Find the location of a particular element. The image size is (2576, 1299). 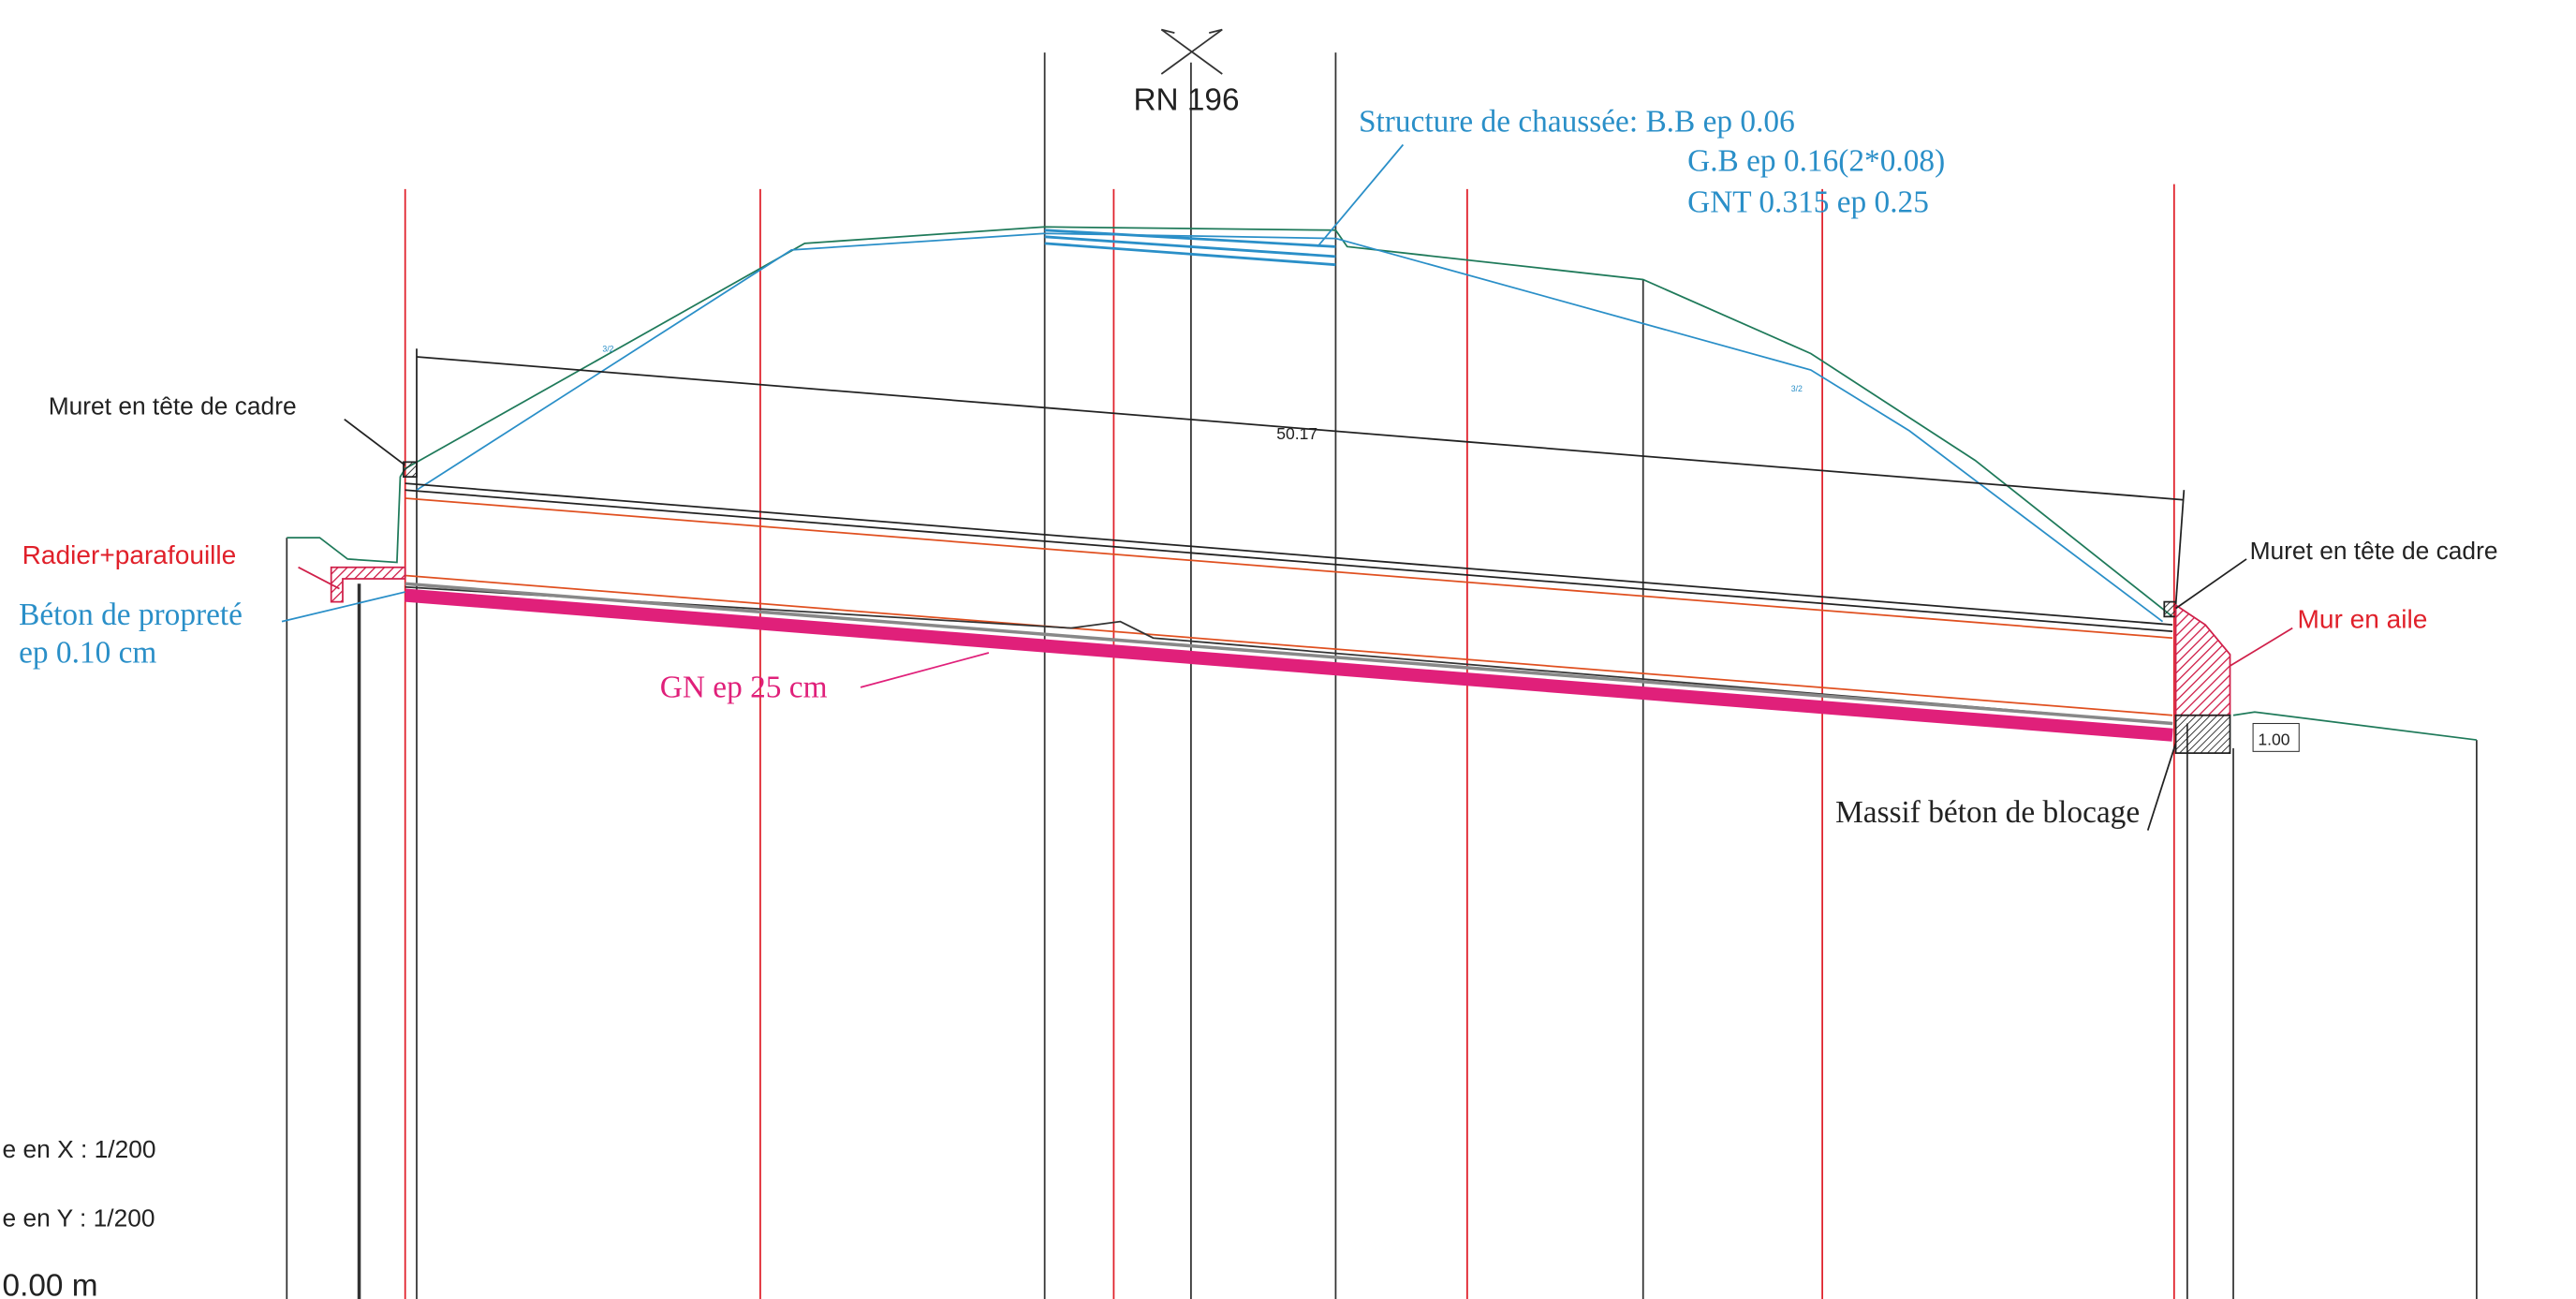

pavement is located at coordinates (1190, 248).